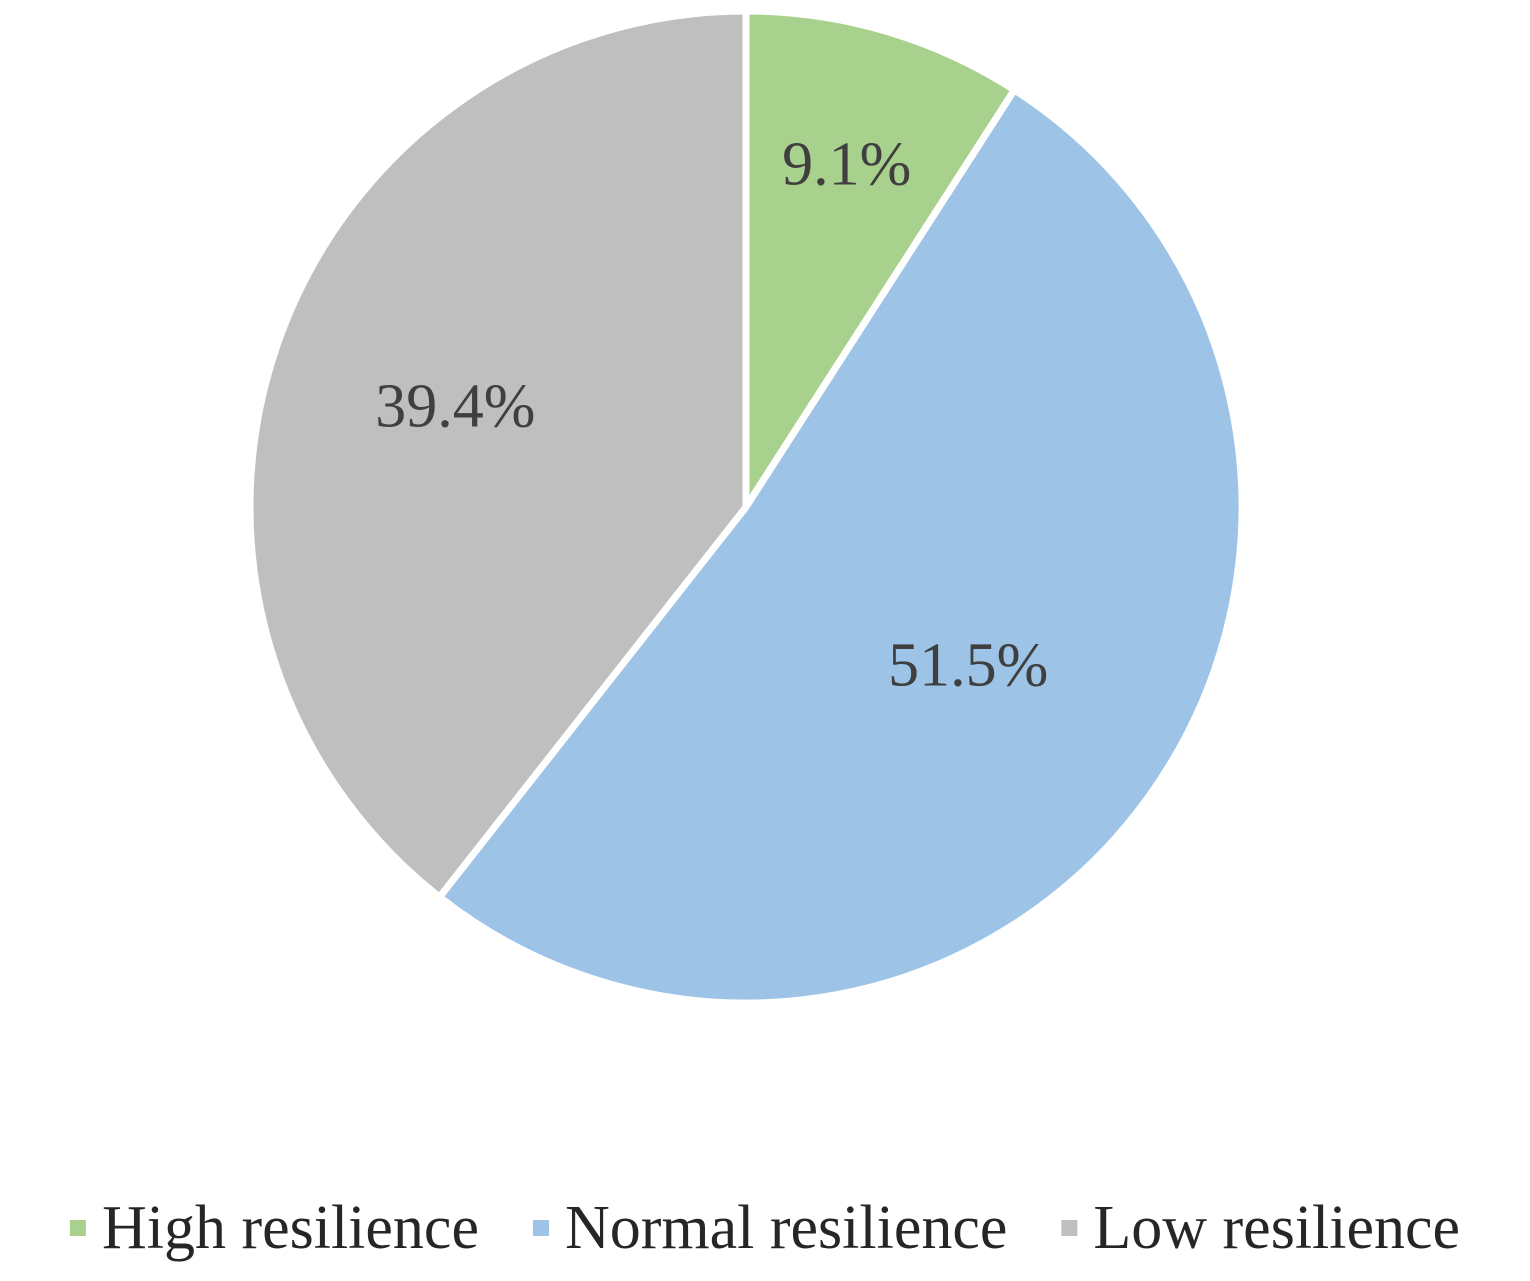 Image resolution: width=1530 pixels, height=1281 pixels. I want to click on data-label-high-resilience: 9.1%, so click(846, 164).